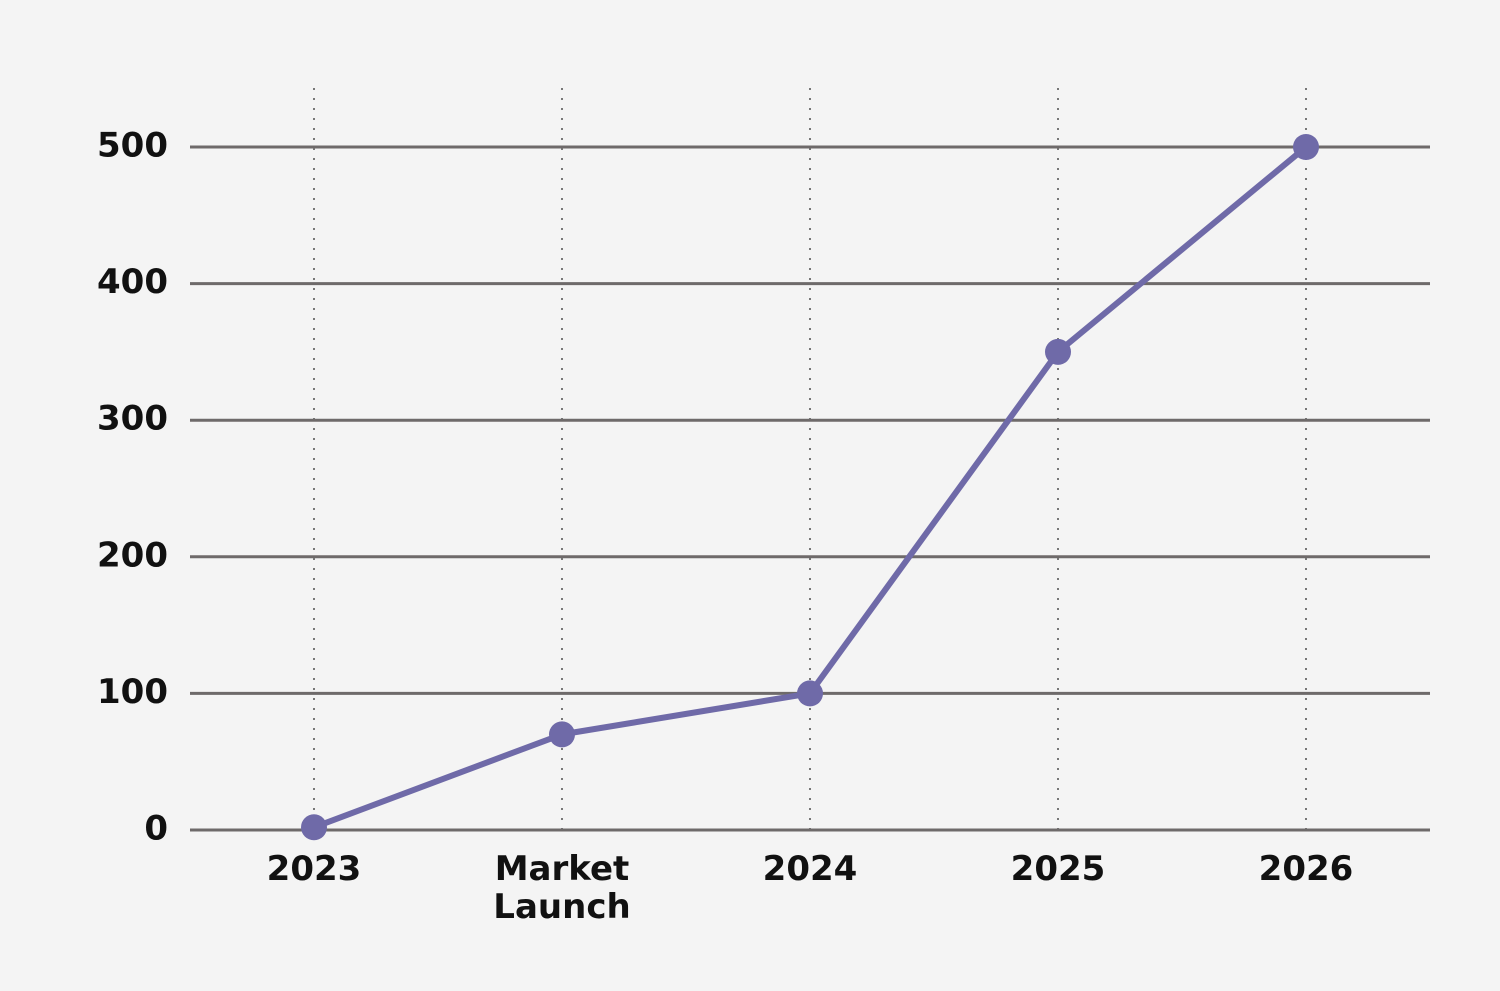 The width and height of the screenshot is (1500, 991). I want to click on y-tick-label: 300, so click(132, 419).